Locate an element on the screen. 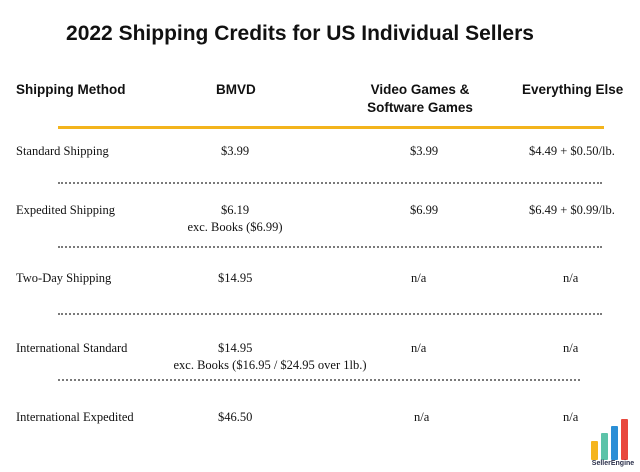 The width and height of the screenshot is (640, 472). row-intl-standard-bmvd-note: exc. Books ($16.95 / $24.95 over 1lb.) is located at coordinates (270, 365).